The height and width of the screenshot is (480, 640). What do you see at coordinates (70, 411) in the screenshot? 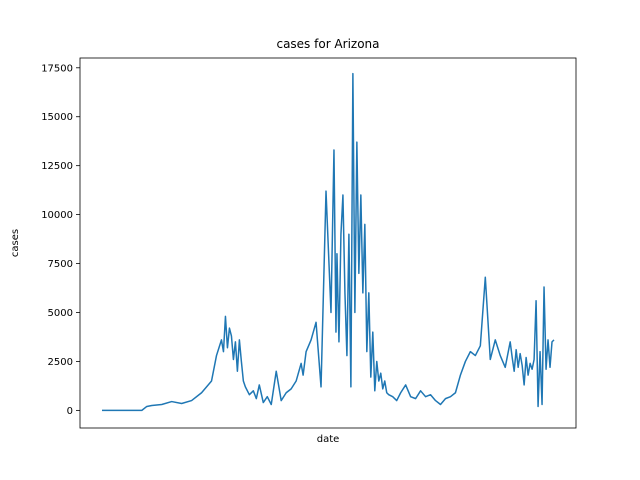
I see `y-tick-label: 0` at bounding box center [70, 411].